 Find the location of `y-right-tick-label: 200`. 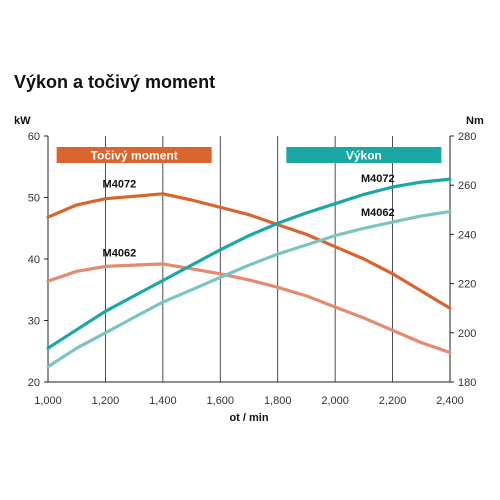

y-right-tick-label: 200 is located at coordinates (467, 334).